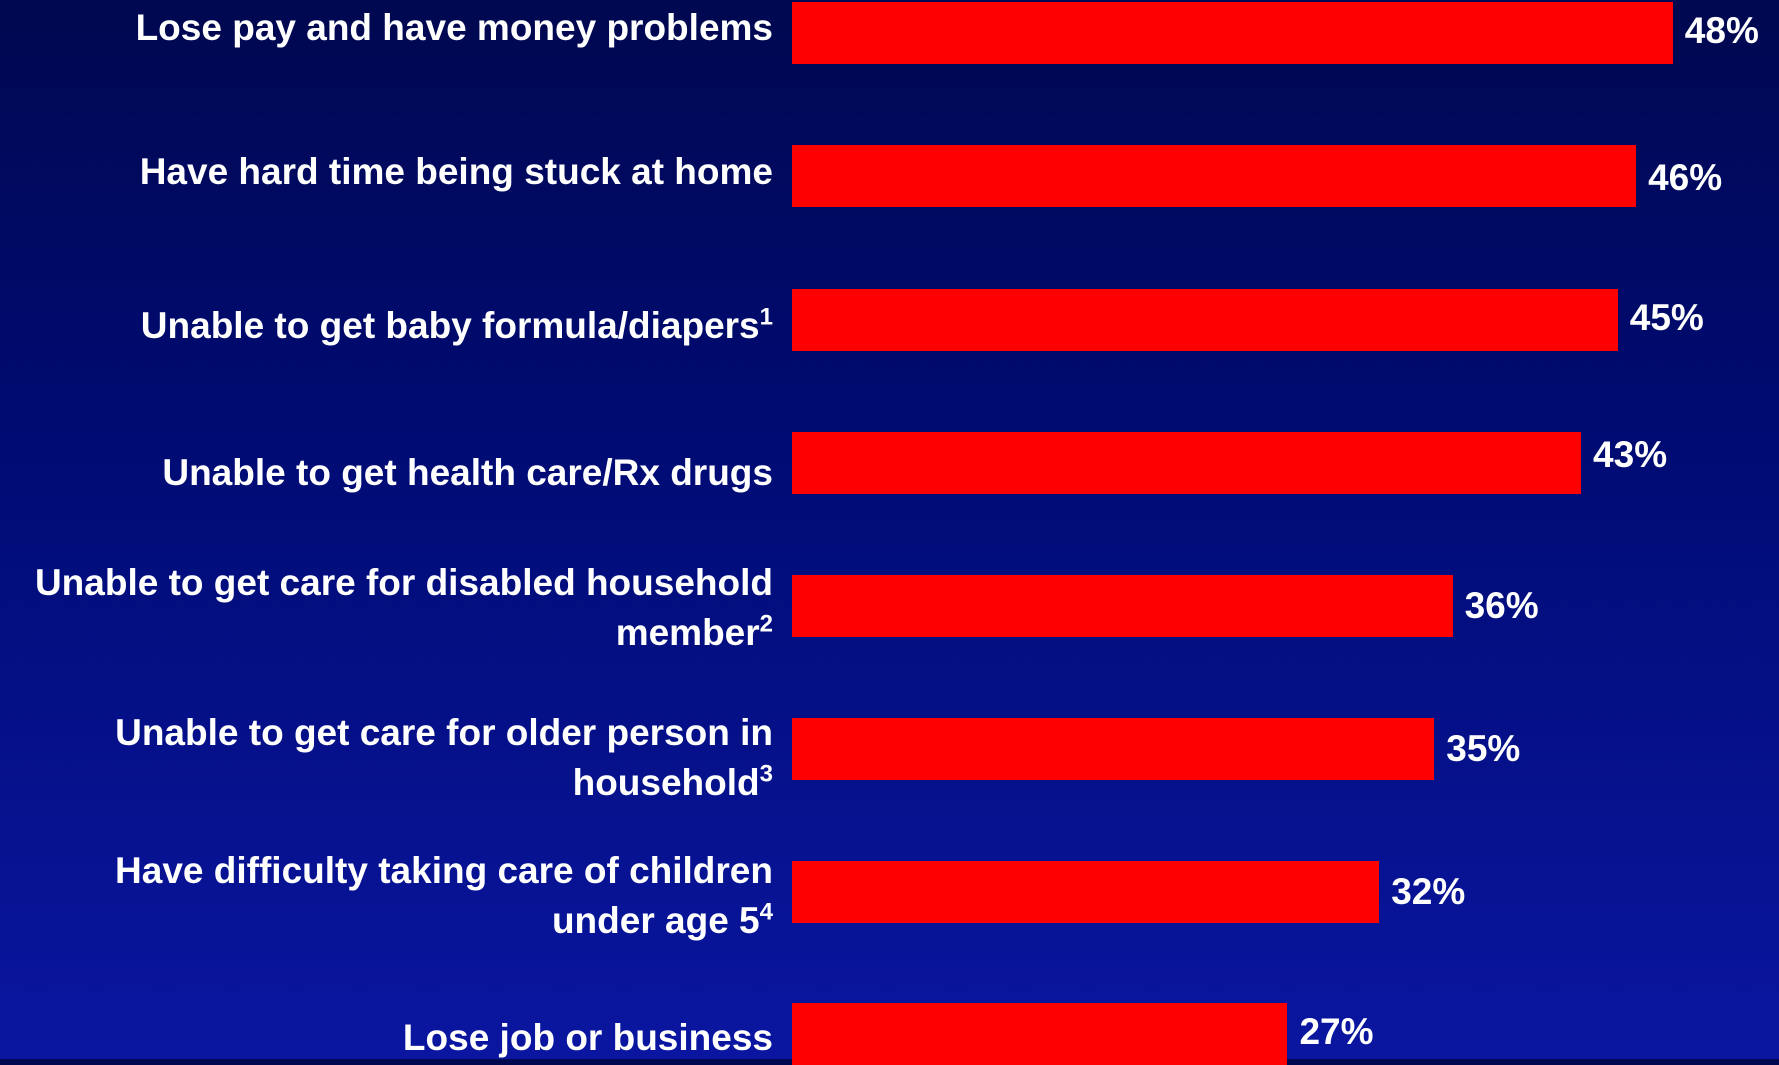 Image resolution: width=1779 pixels, height=1065 pixels. I want to click on category-label-text: Unable to get baby formula/diapers, so click(450, 325).